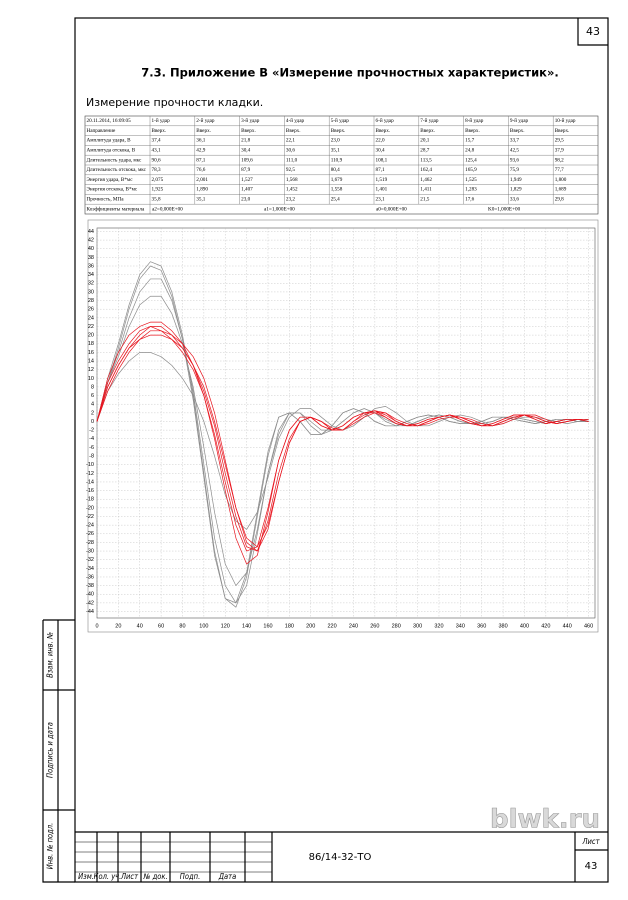  Describe the element at coordinates (424, 141) in the screenshot. I see `table-cell: 20,1` at that location.